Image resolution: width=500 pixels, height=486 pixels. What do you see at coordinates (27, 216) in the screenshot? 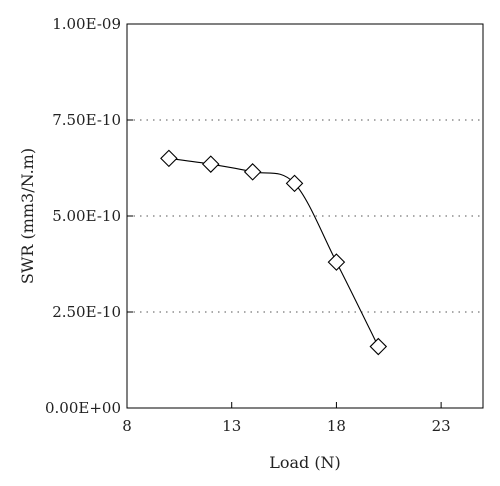
I see `y-axis-title: SWR (mm3/N.m)` at bounding box center [27, 216].